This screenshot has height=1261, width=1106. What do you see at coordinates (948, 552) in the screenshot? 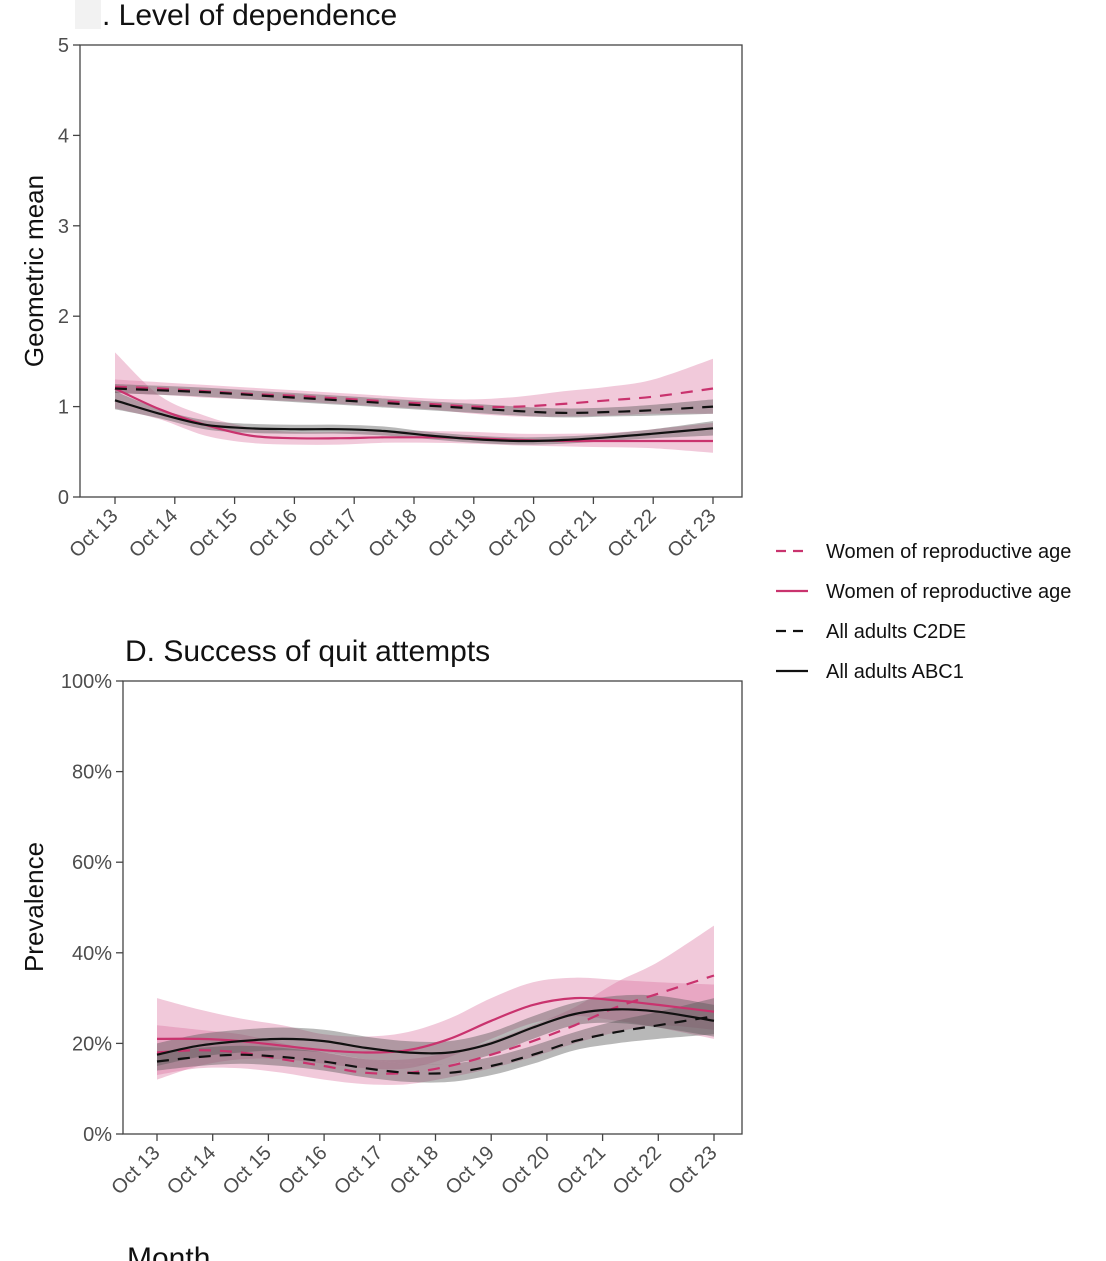
I see `legend-label-1: Women of reproductive age` at bounding box center [948, 552].